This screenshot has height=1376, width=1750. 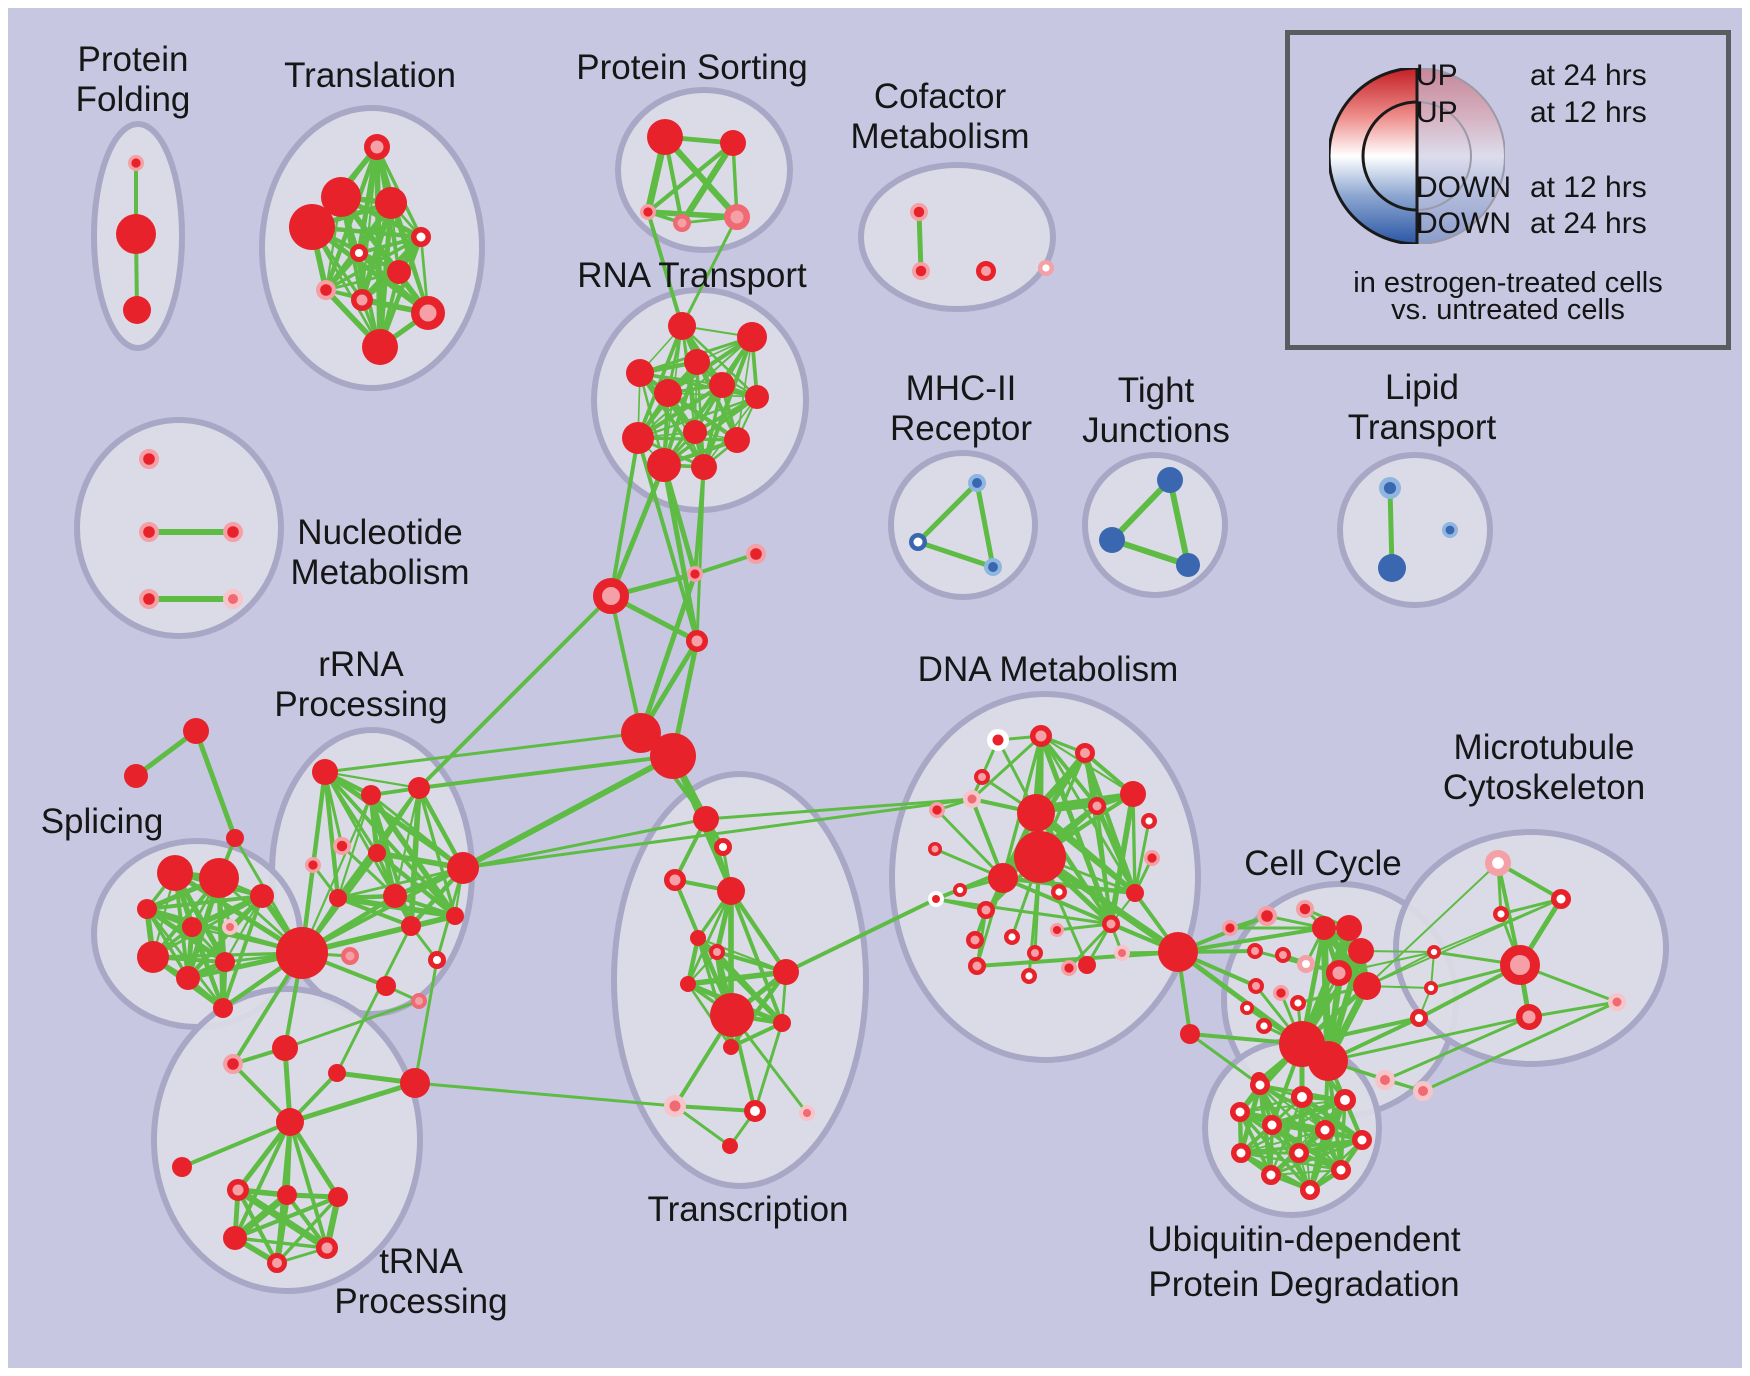 I want to click on cluster-label-protein-folding-line1: Protein, so click(x=133, y=59).